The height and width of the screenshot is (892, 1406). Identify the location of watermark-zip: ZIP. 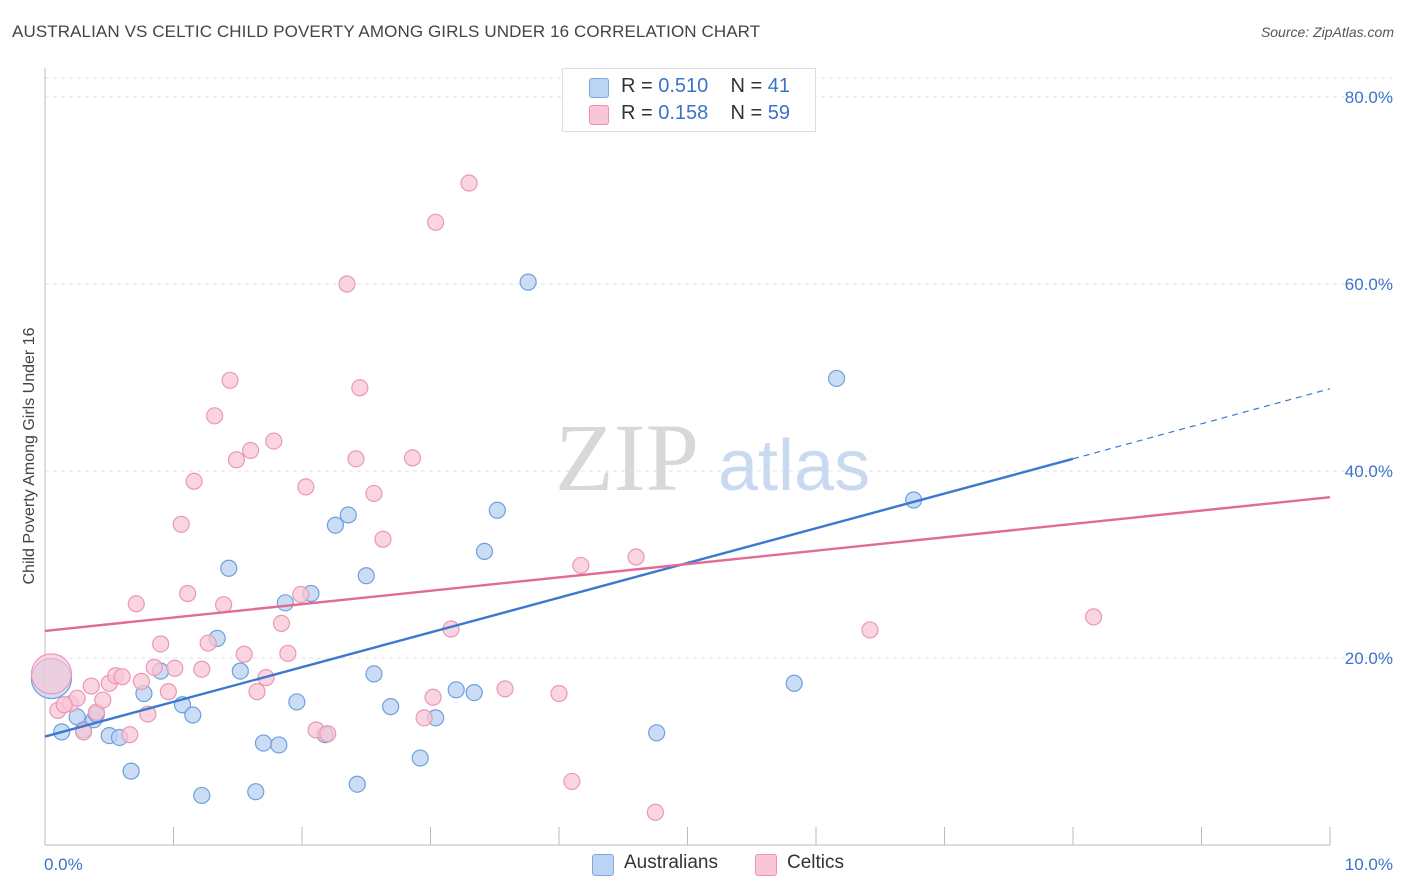
(627, 457).